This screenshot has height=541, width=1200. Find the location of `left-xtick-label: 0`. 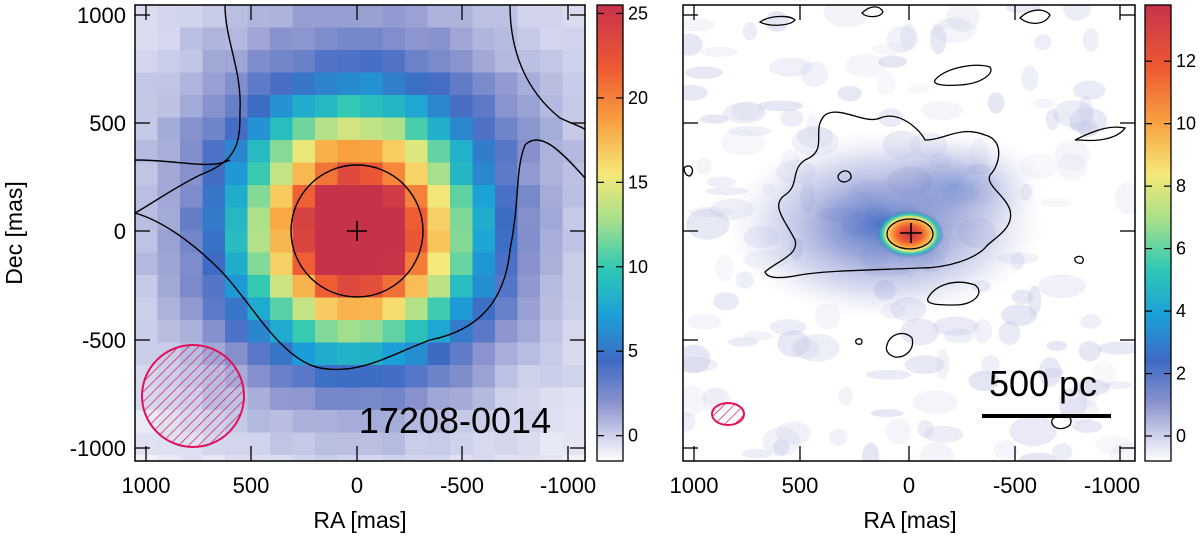

left-xtick-label: 0 is located at coordinates (357, 485).